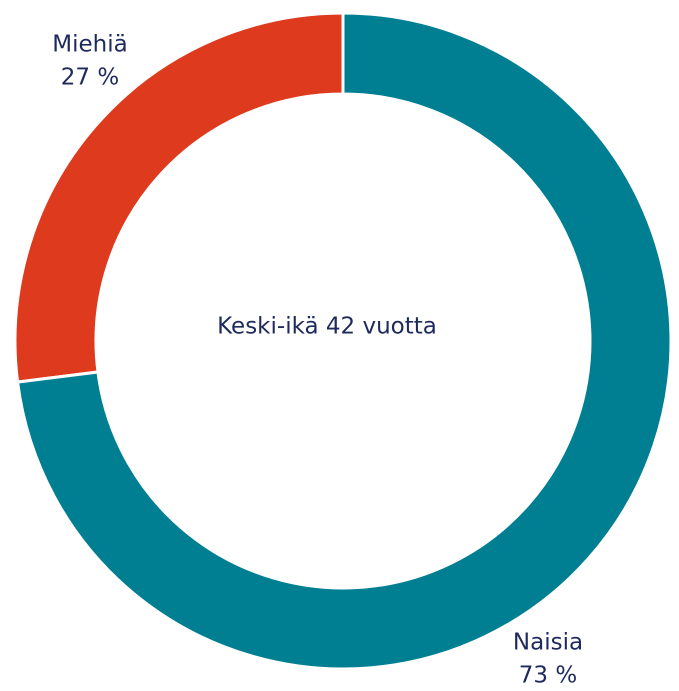 The image size is (679, 691). I want to click on center-annotation: Keski-ikä 42 vuotta, so click(327, 327).